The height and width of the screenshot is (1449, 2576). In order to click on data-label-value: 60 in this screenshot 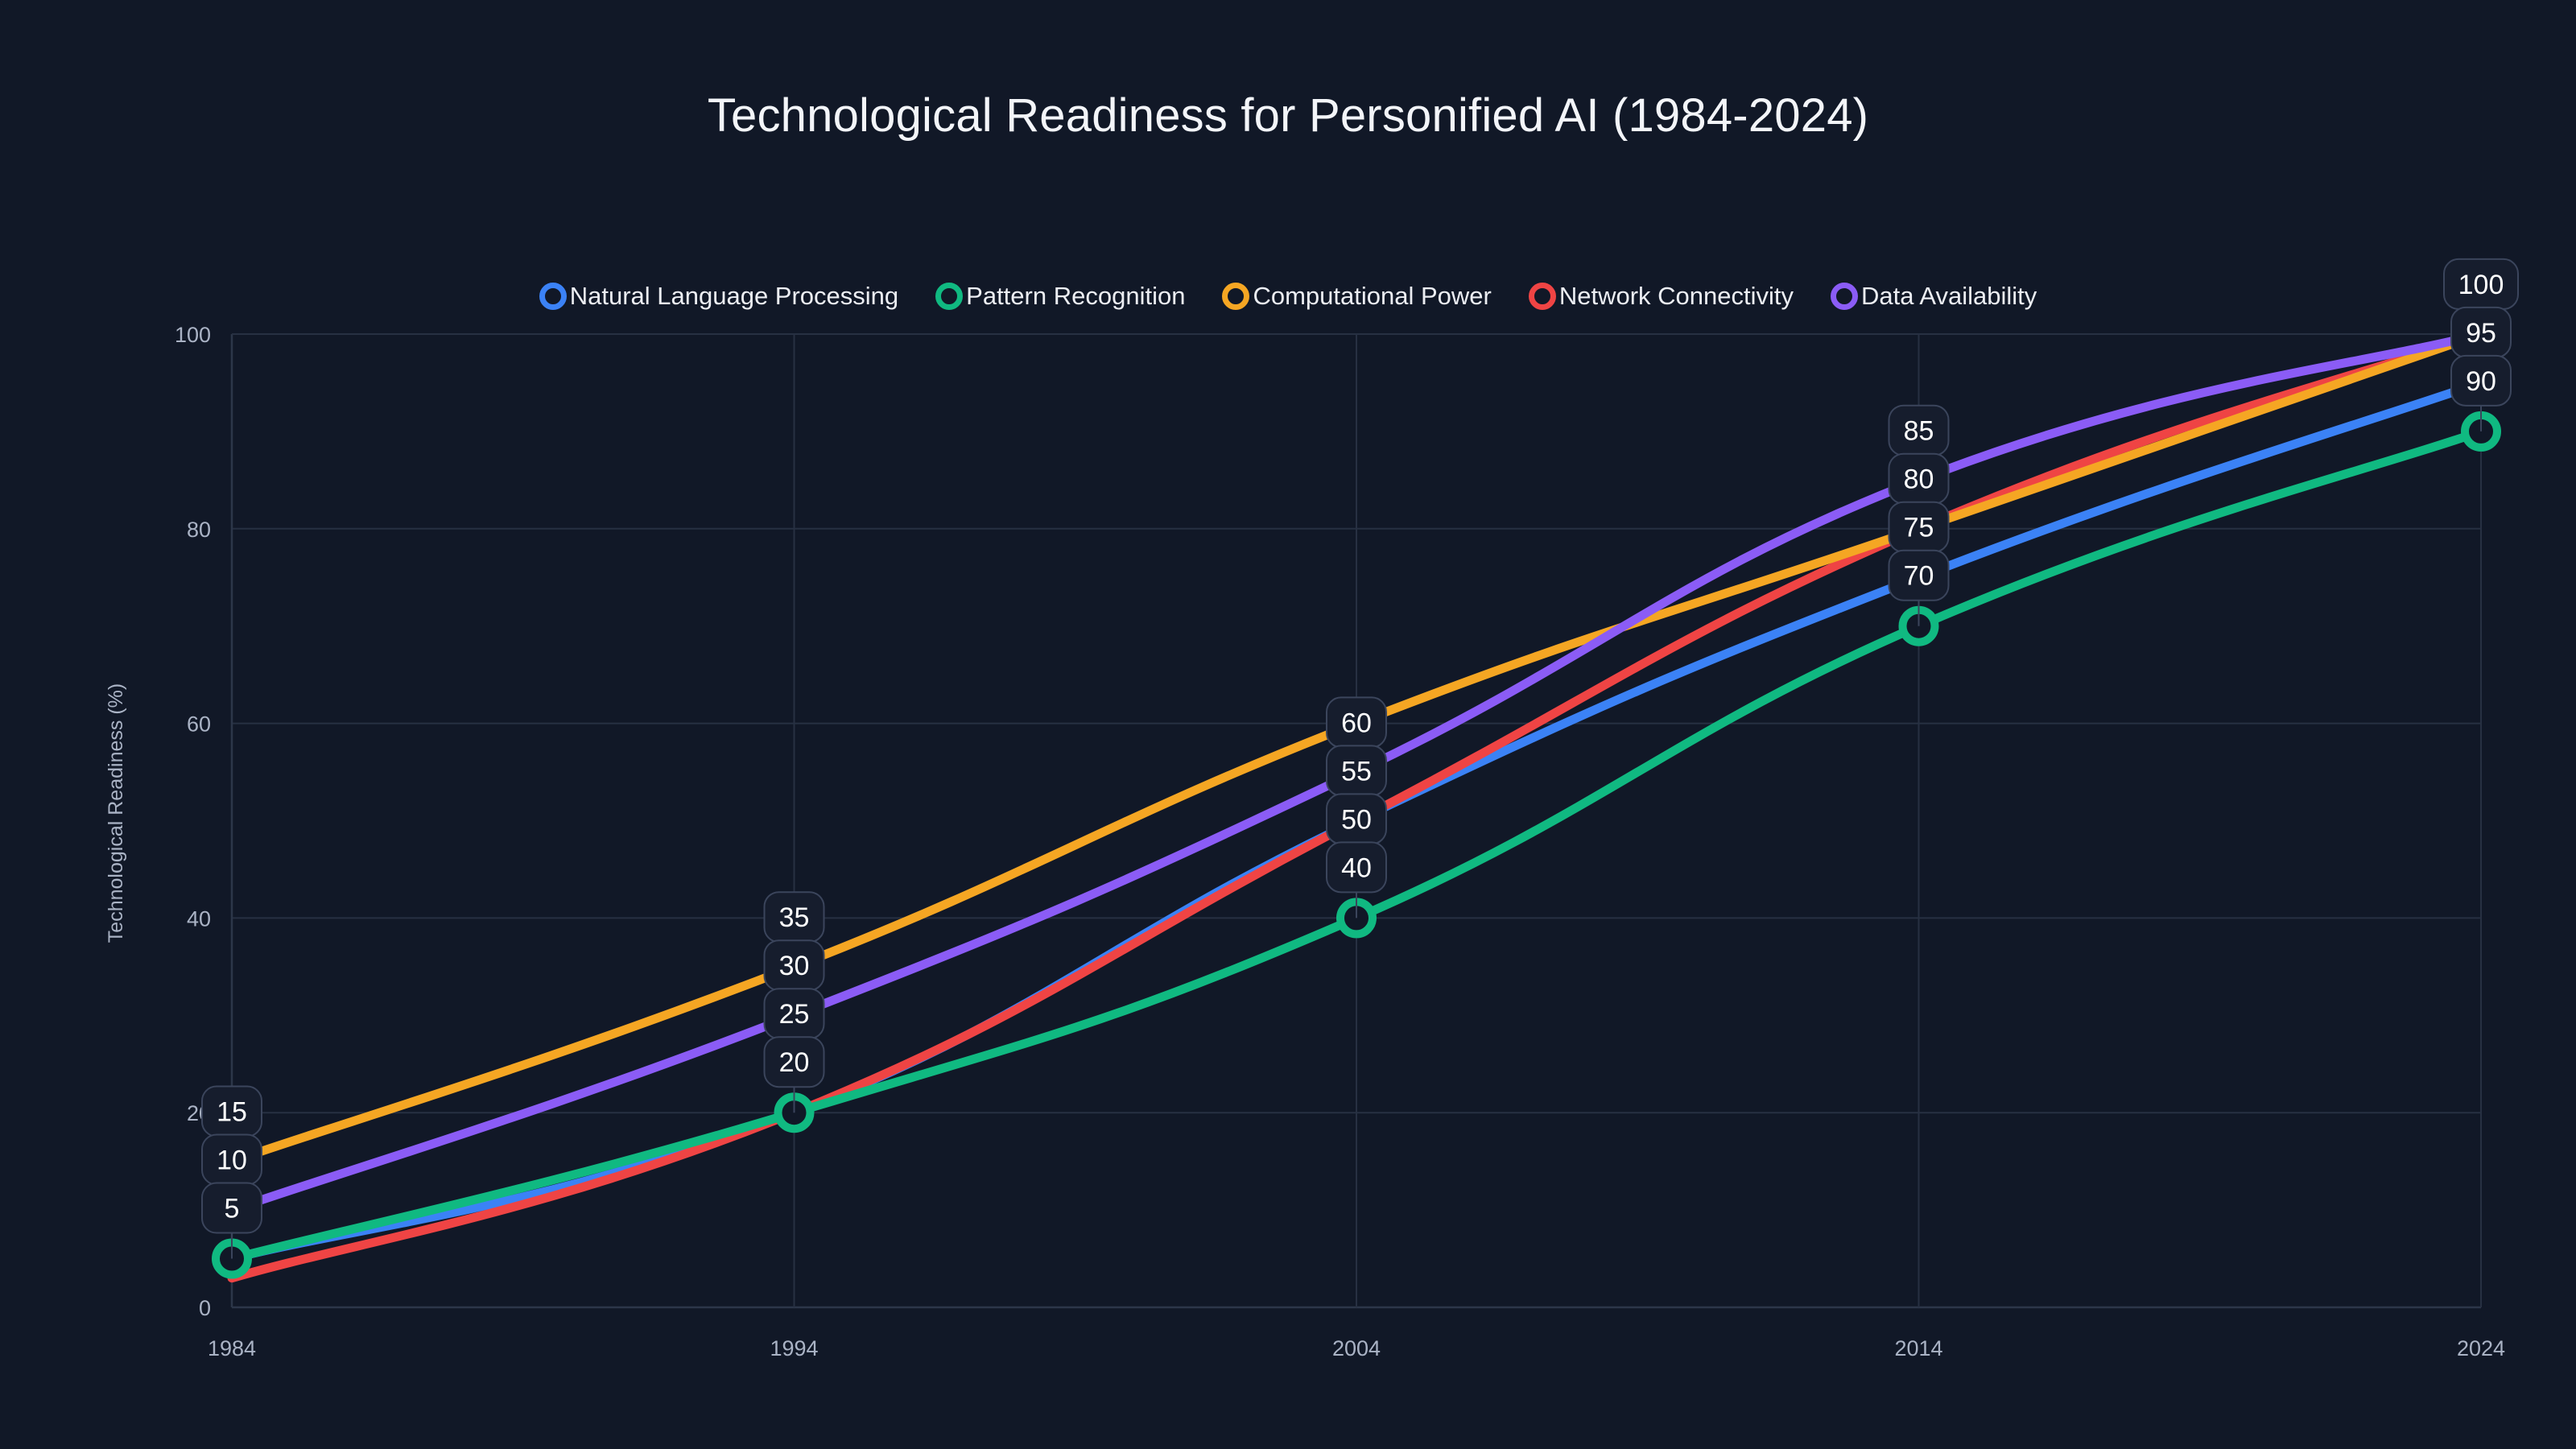, I will do `click(1356, 723)`.